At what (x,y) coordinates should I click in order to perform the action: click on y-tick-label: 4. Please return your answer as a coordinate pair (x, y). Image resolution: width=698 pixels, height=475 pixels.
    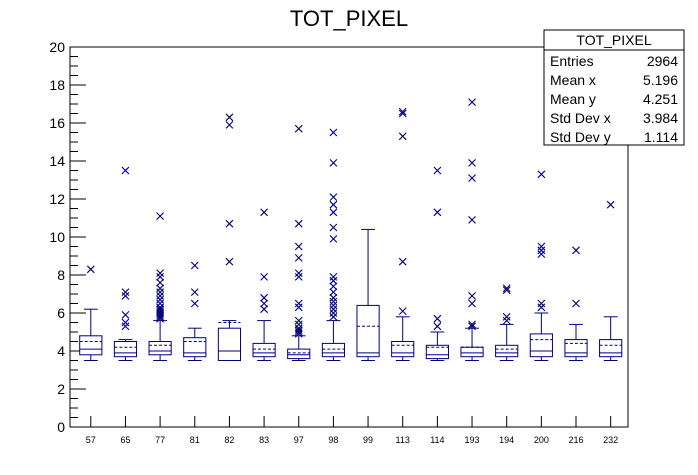
    Looking at the image, I should click on (61, 351).